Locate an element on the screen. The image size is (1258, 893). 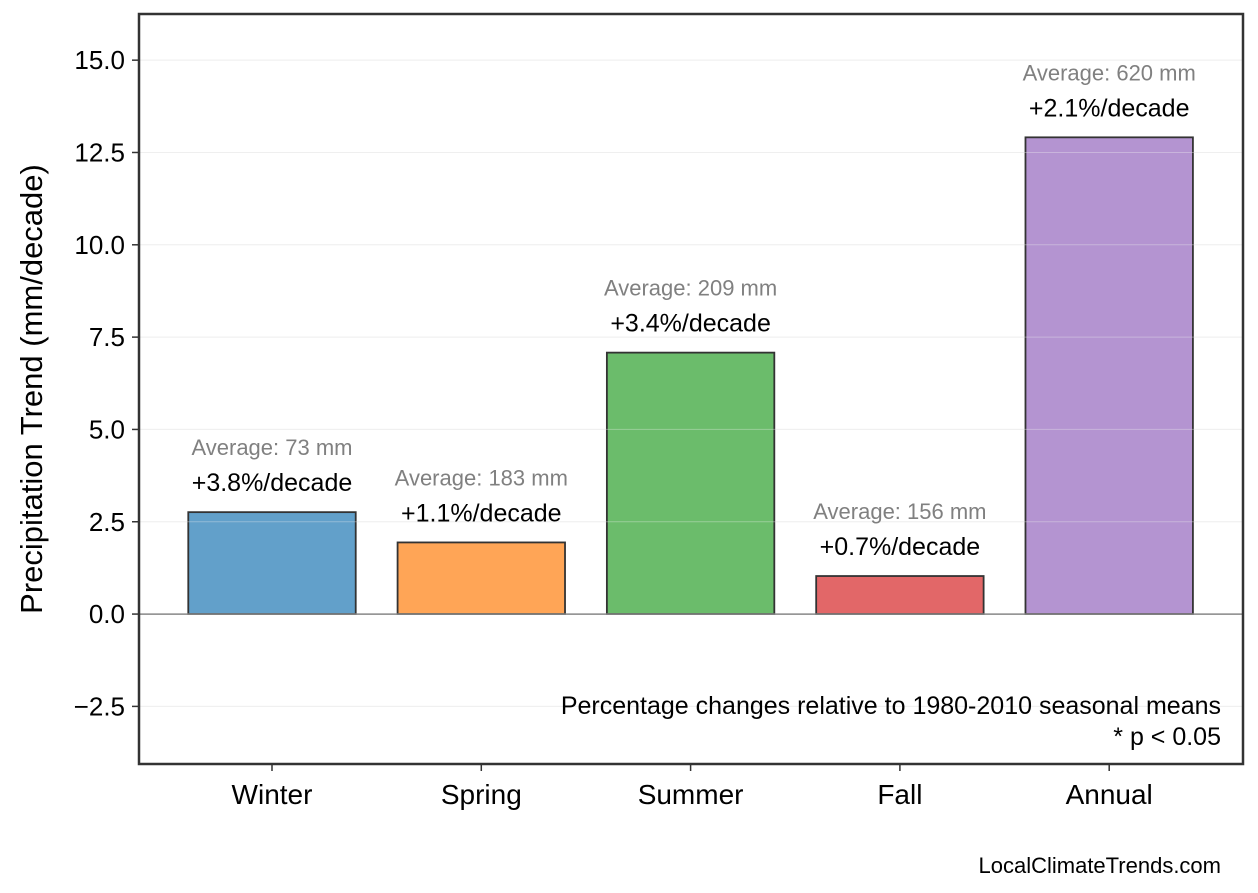
average-label: Average: 183 mm is located at coordinates (481, 477).